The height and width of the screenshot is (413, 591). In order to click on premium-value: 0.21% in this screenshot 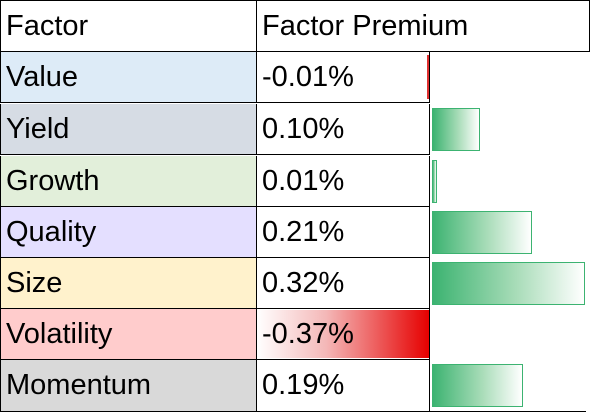, I will do `click(303, 231)`.